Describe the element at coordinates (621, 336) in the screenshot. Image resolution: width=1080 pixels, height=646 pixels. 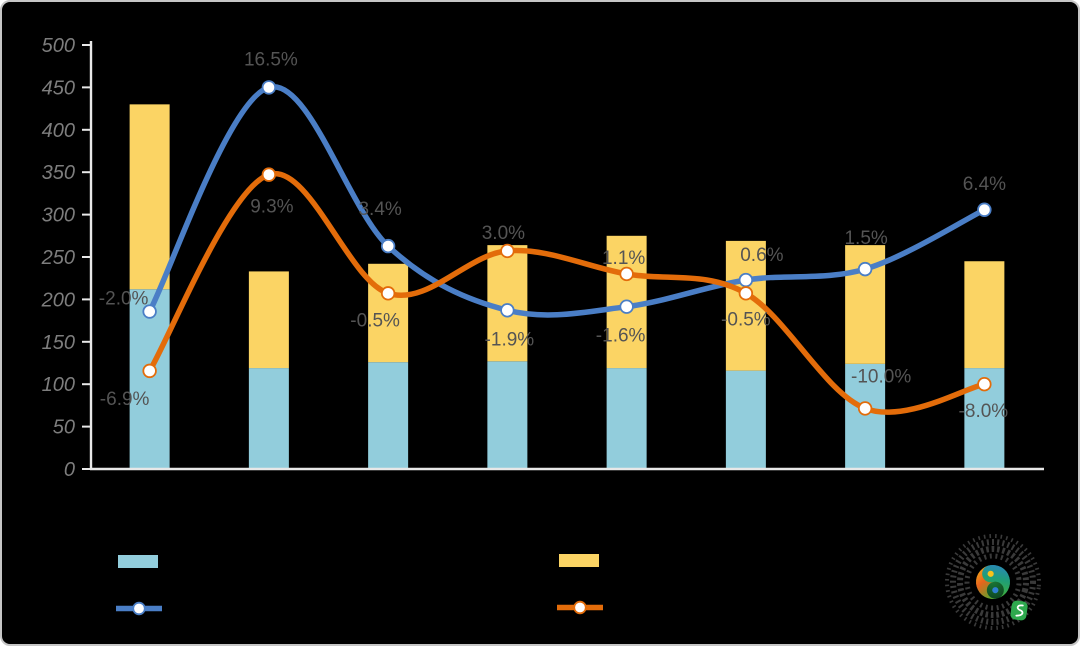
I see `data-label: -1.6%` at that location.